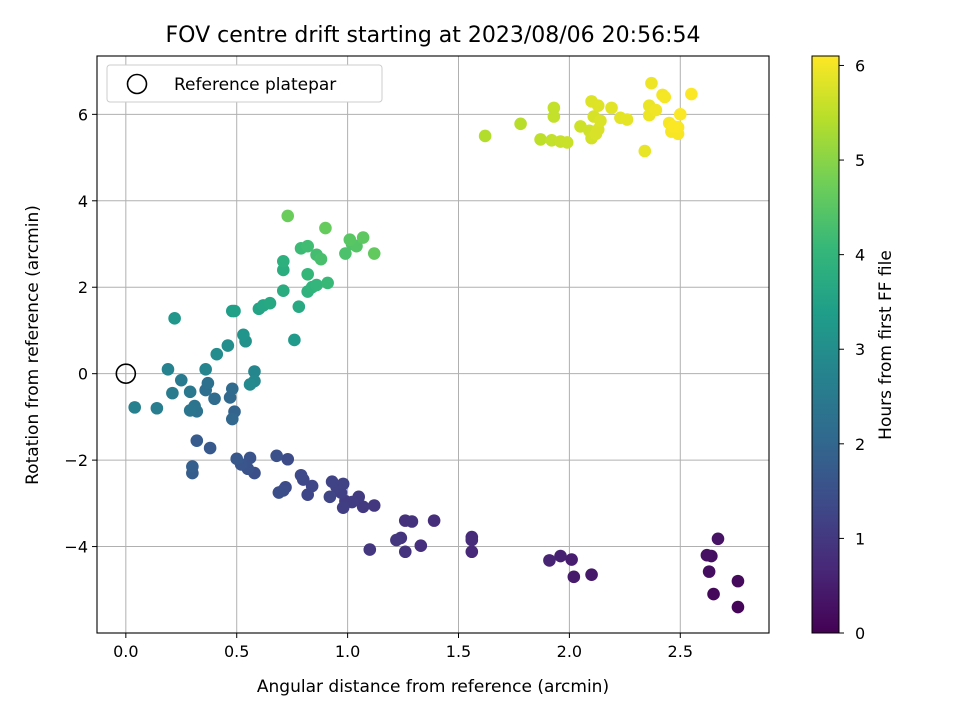  I want to click on y-axis-label: Rotation from reference (arcmin), so click(33, 345).